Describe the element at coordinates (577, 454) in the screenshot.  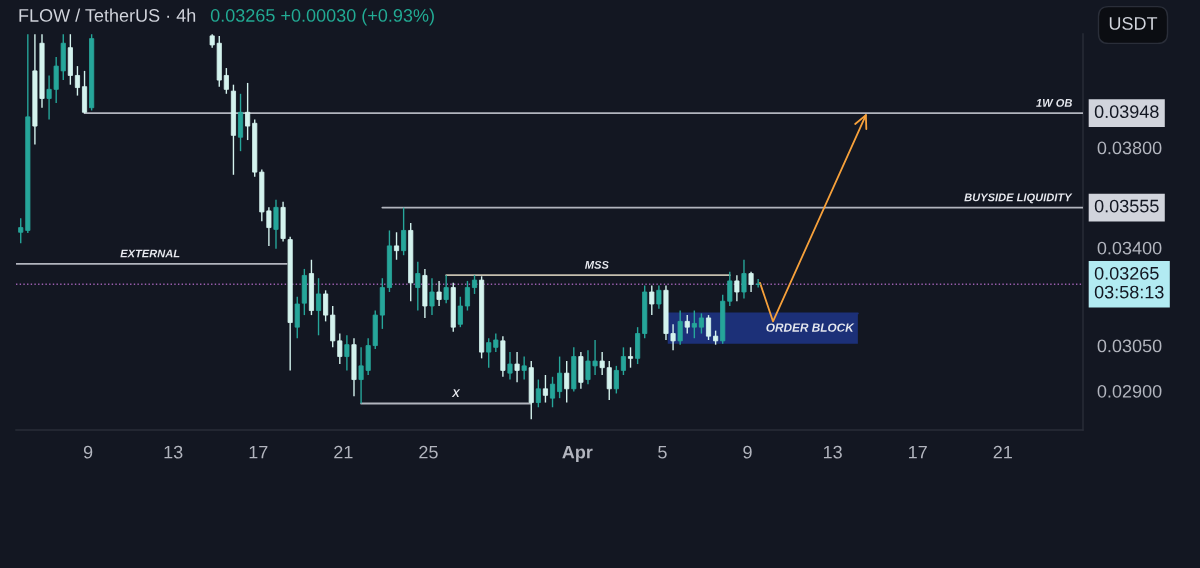
I see `x-tick-label: Apr` at that location.